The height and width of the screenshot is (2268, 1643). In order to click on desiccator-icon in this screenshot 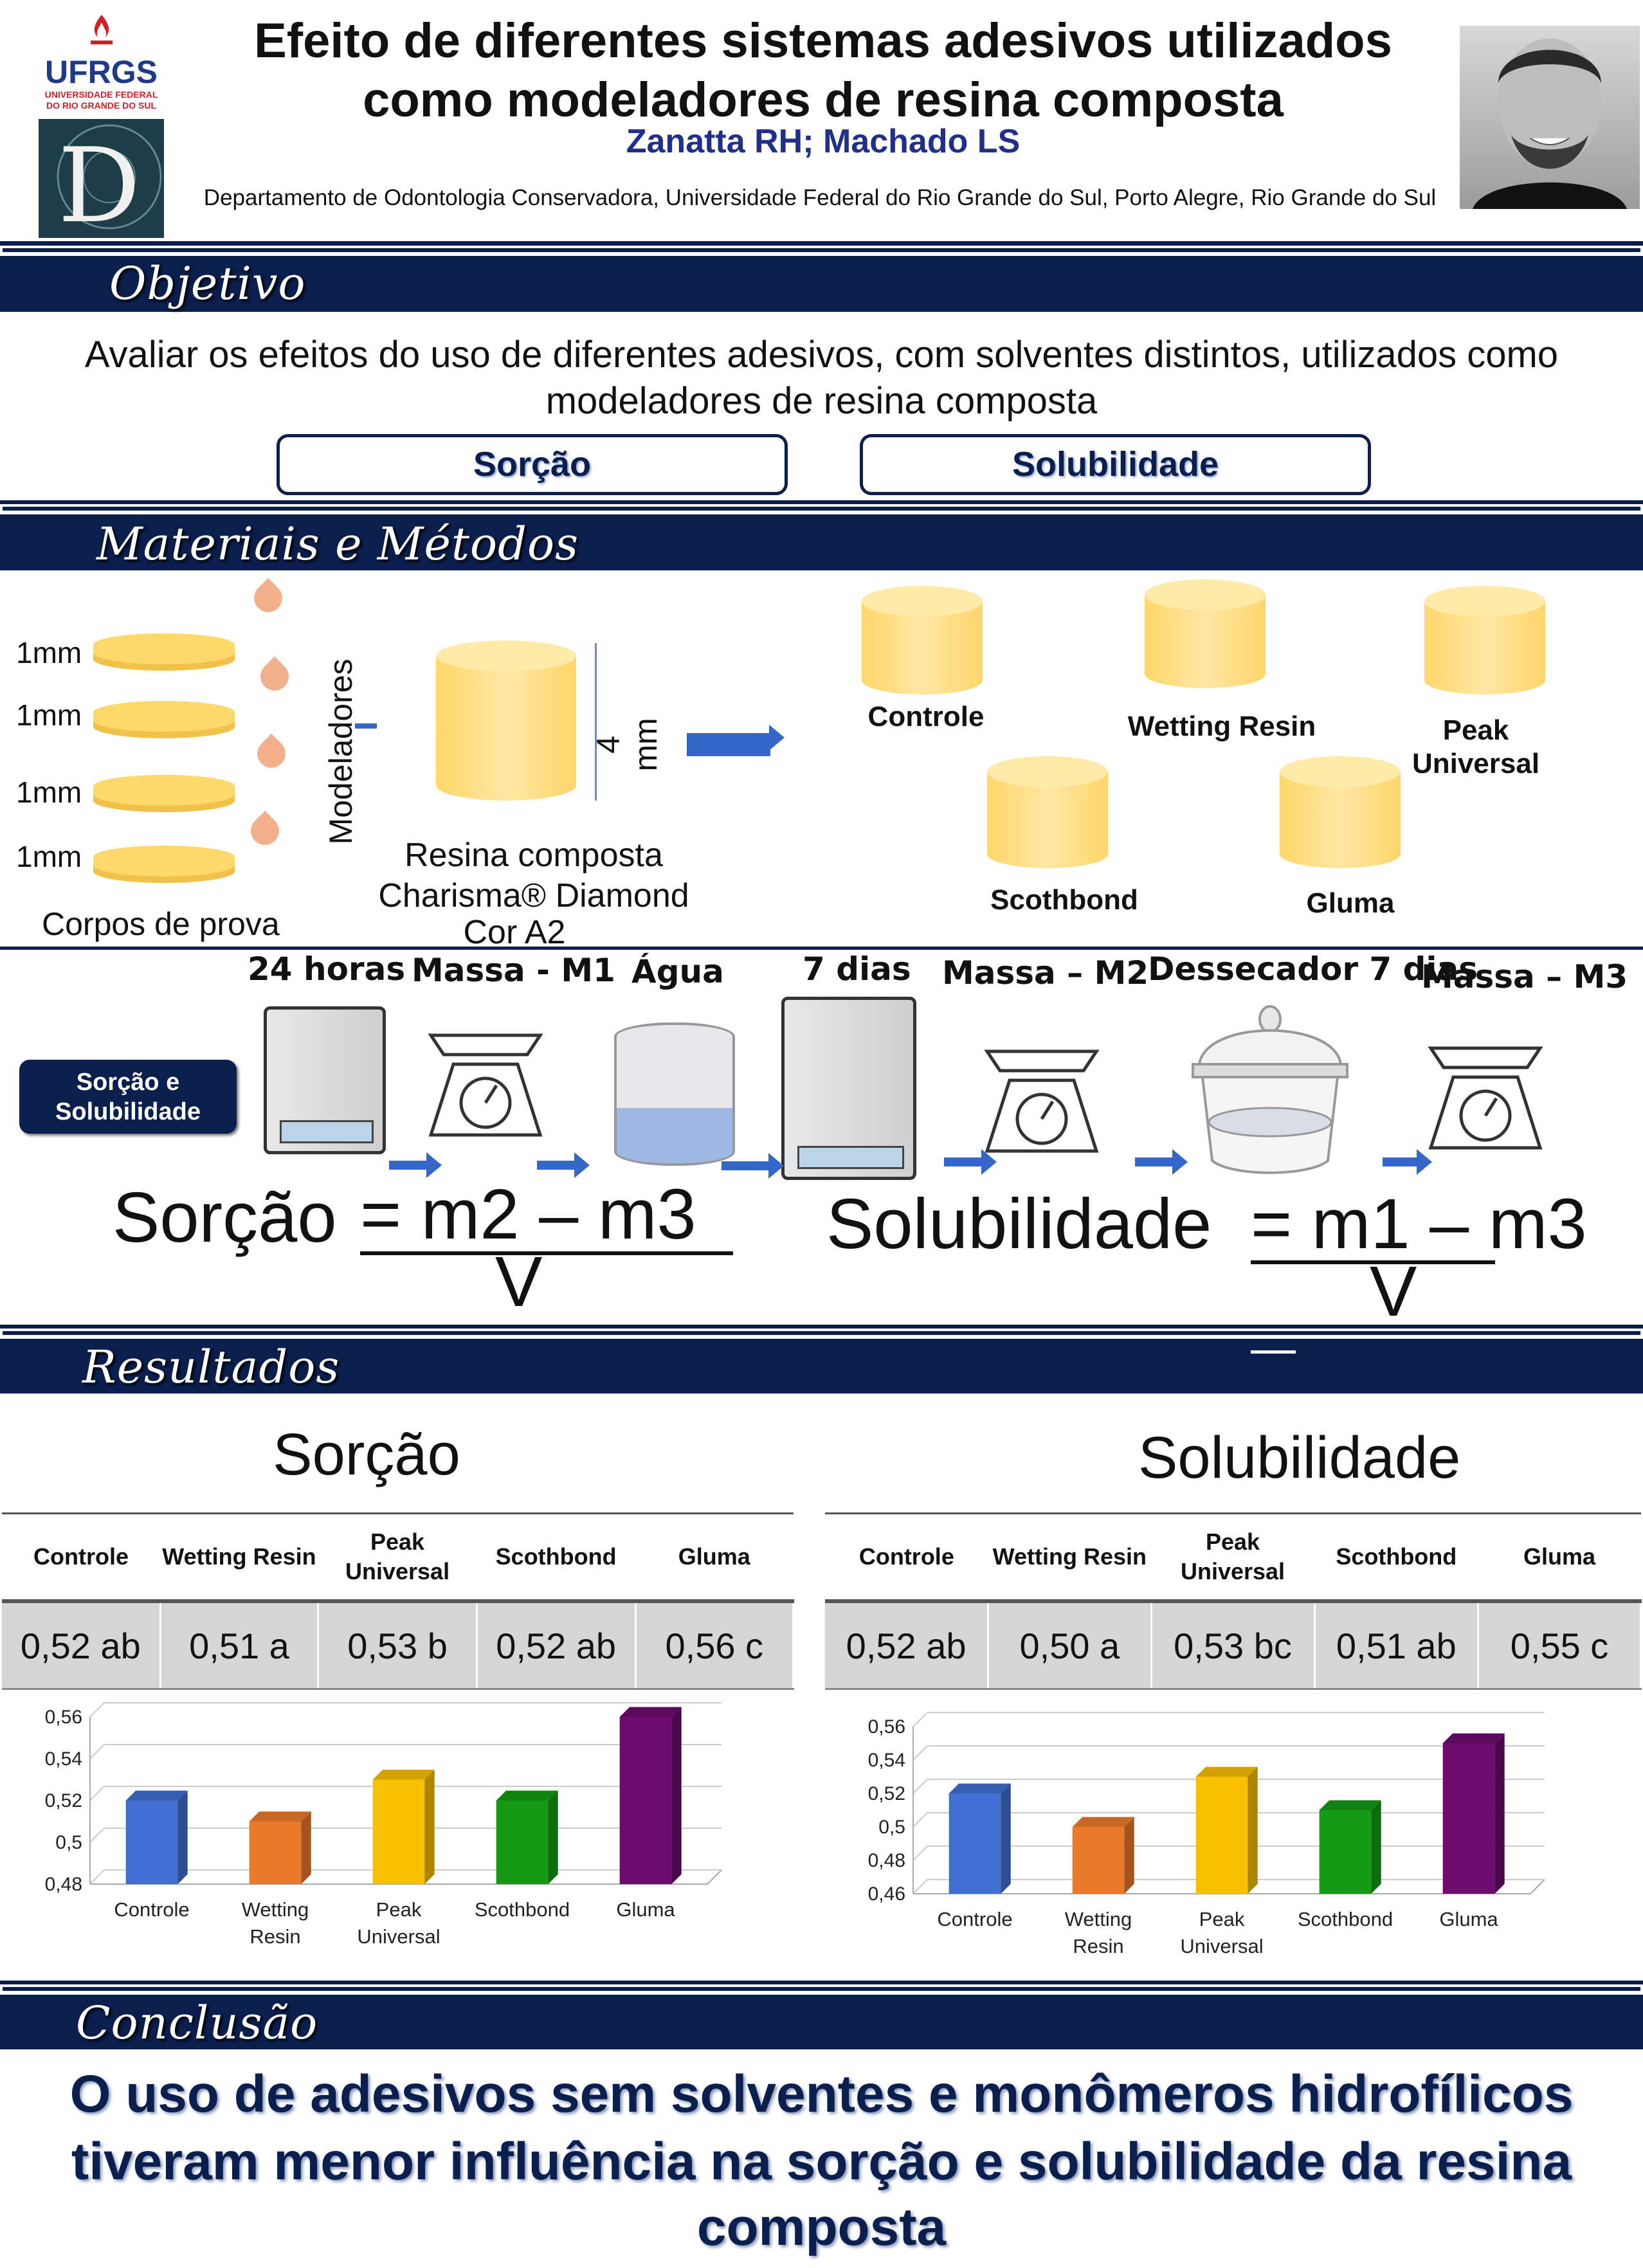, I will do `click(1270, 1089)`.